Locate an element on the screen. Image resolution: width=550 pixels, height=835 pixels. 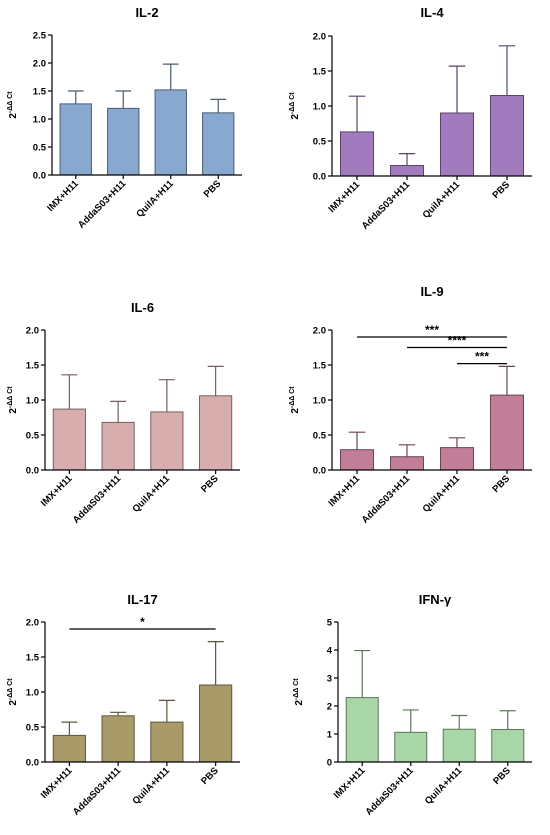
y-tick-label: 0 is located at coordinates (329, 763).